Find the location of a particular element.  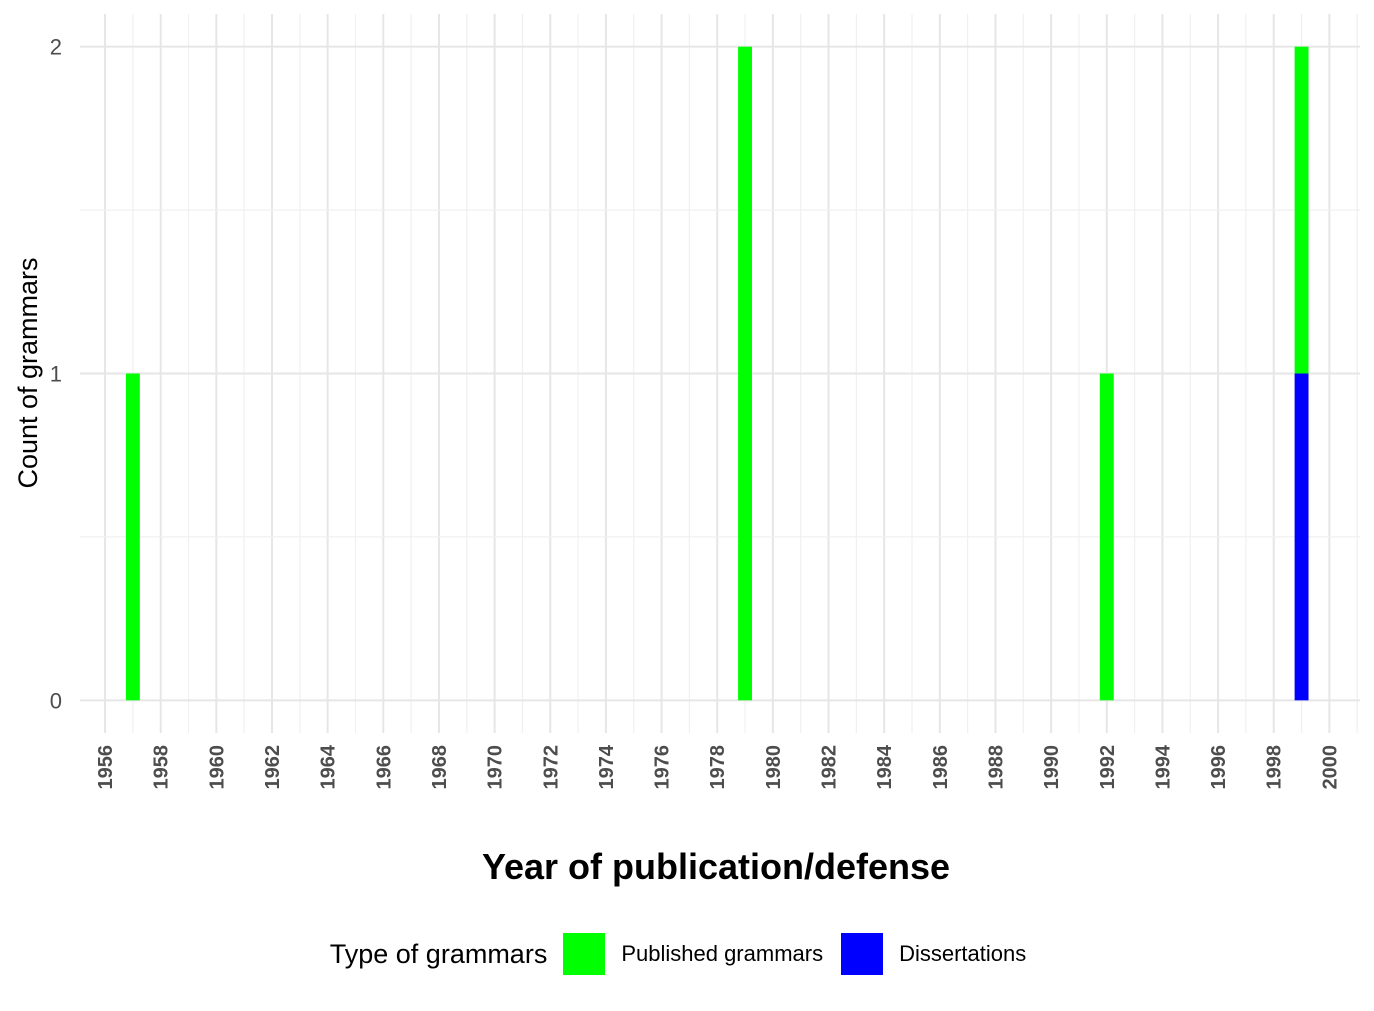

x-tick-label: 1974 is located at coordinates (607, 766).